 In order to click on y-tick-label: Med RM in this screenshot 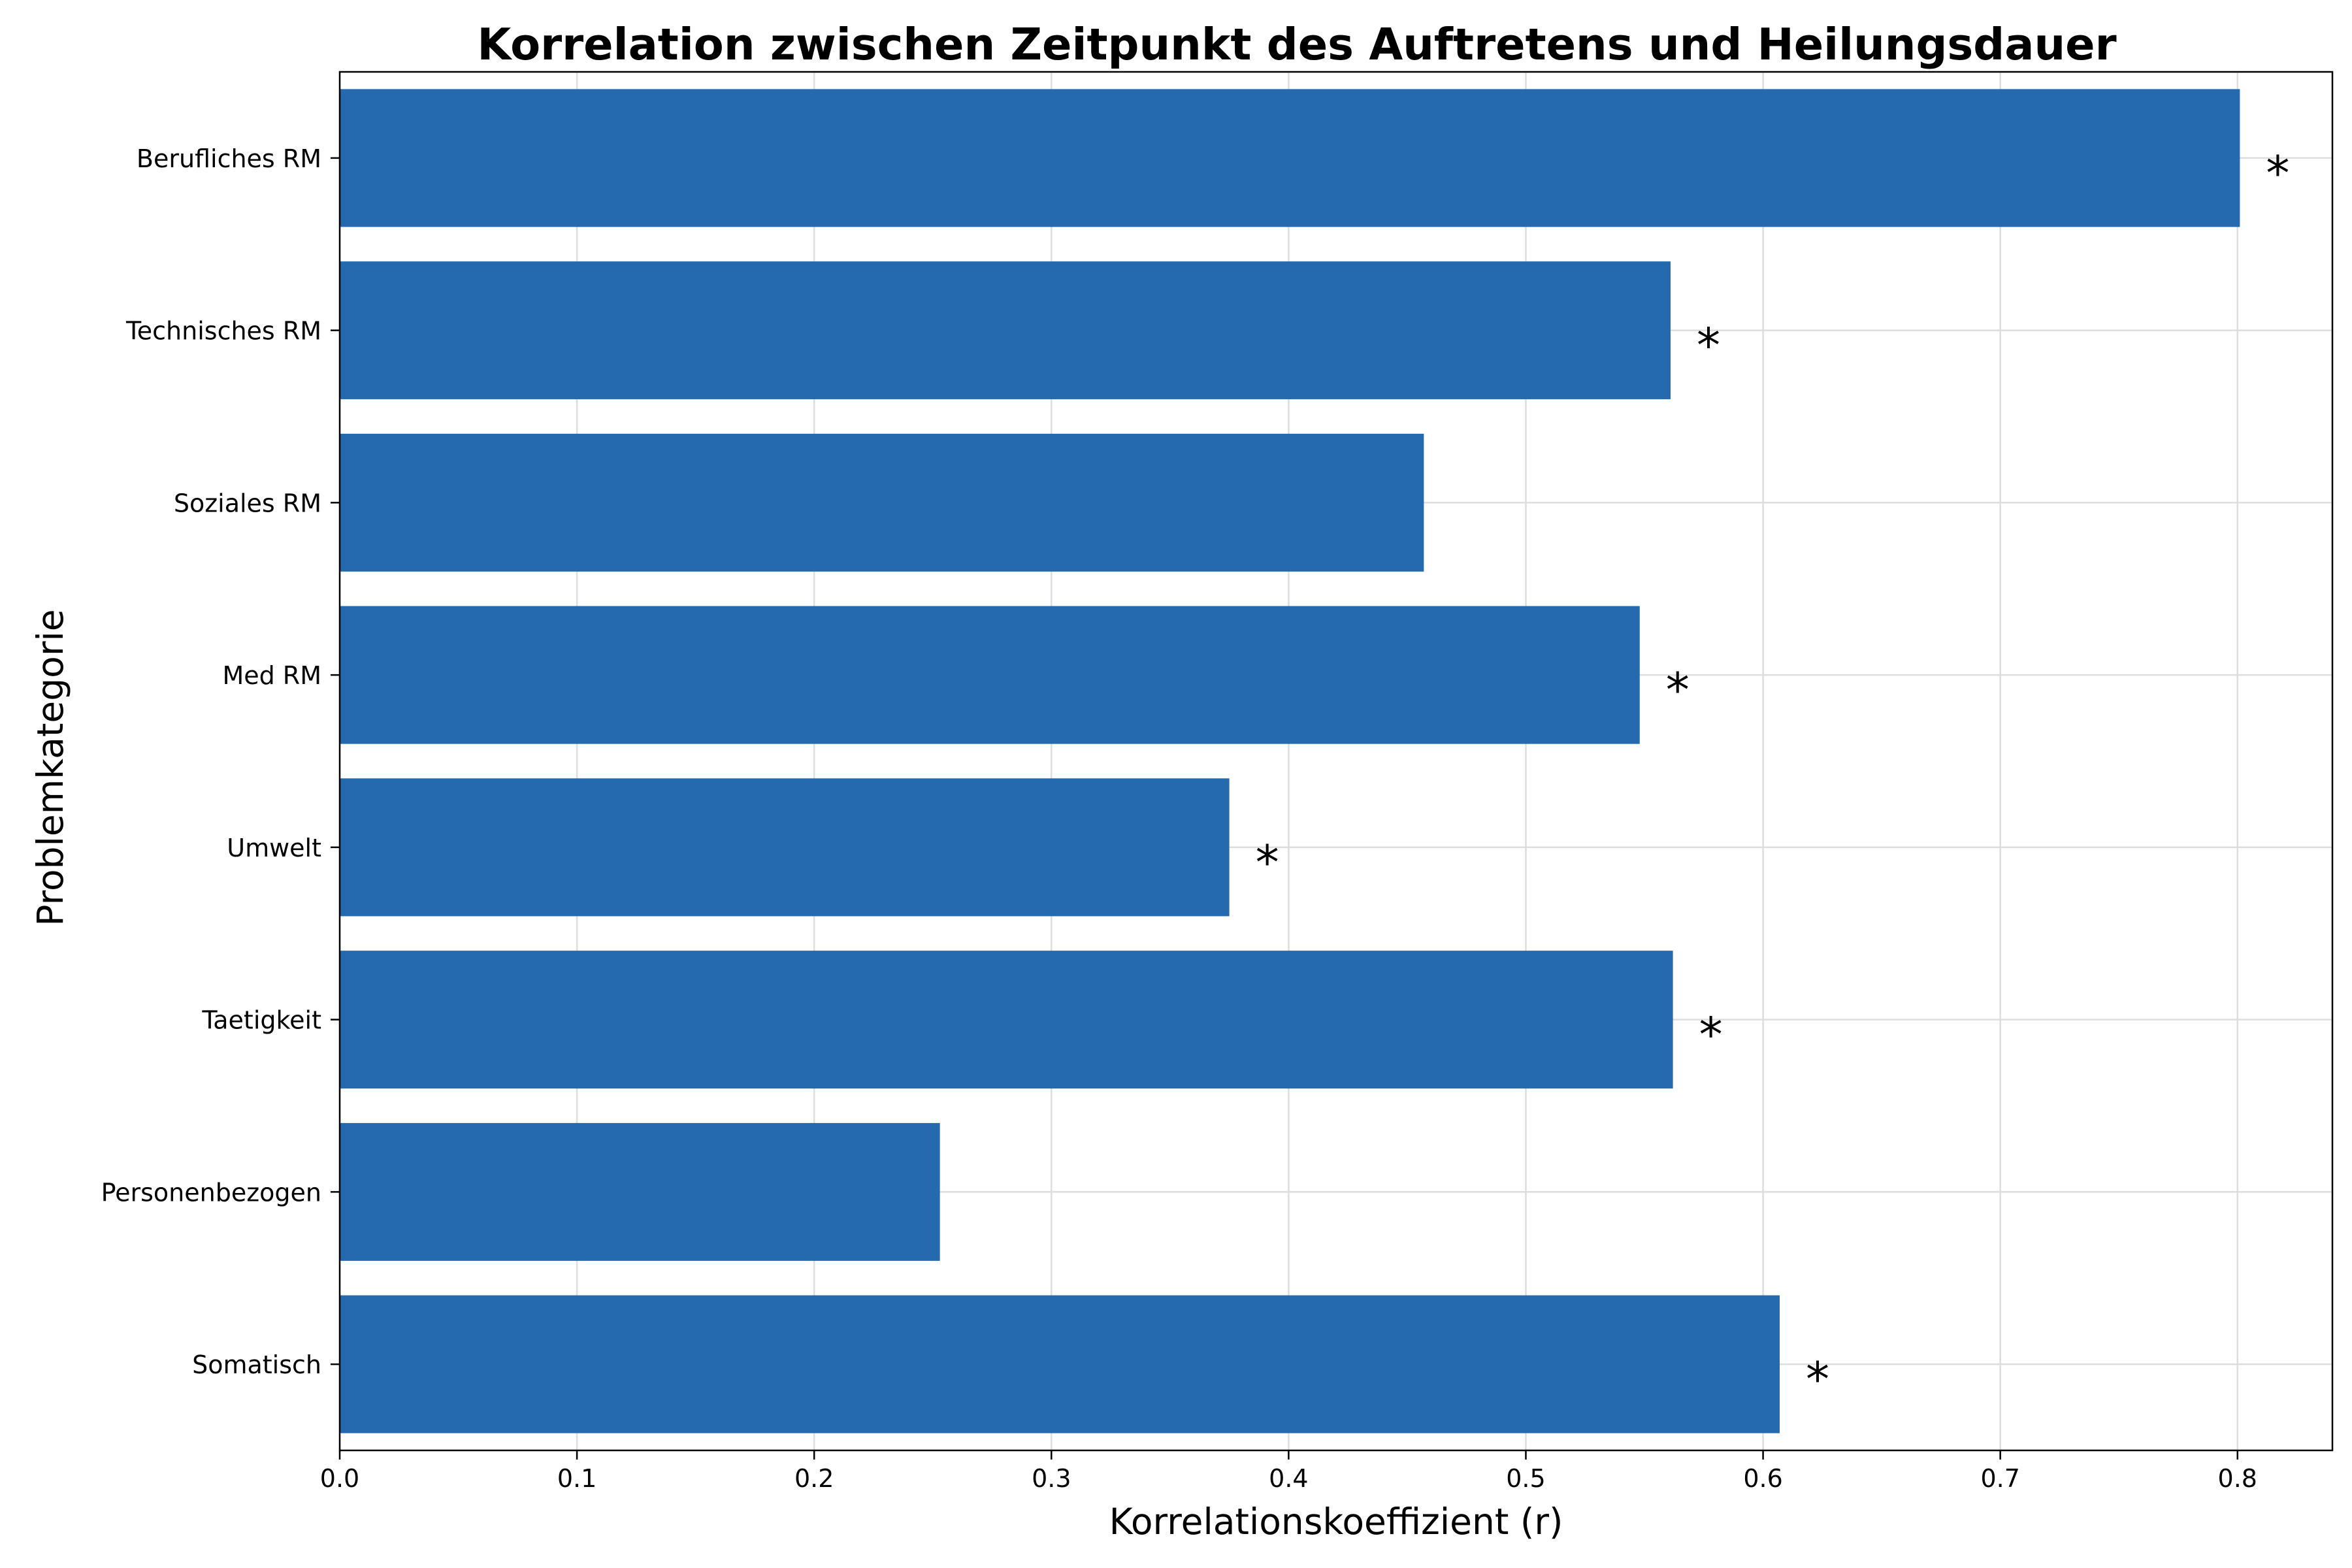, I will do `click(271, 675)`.